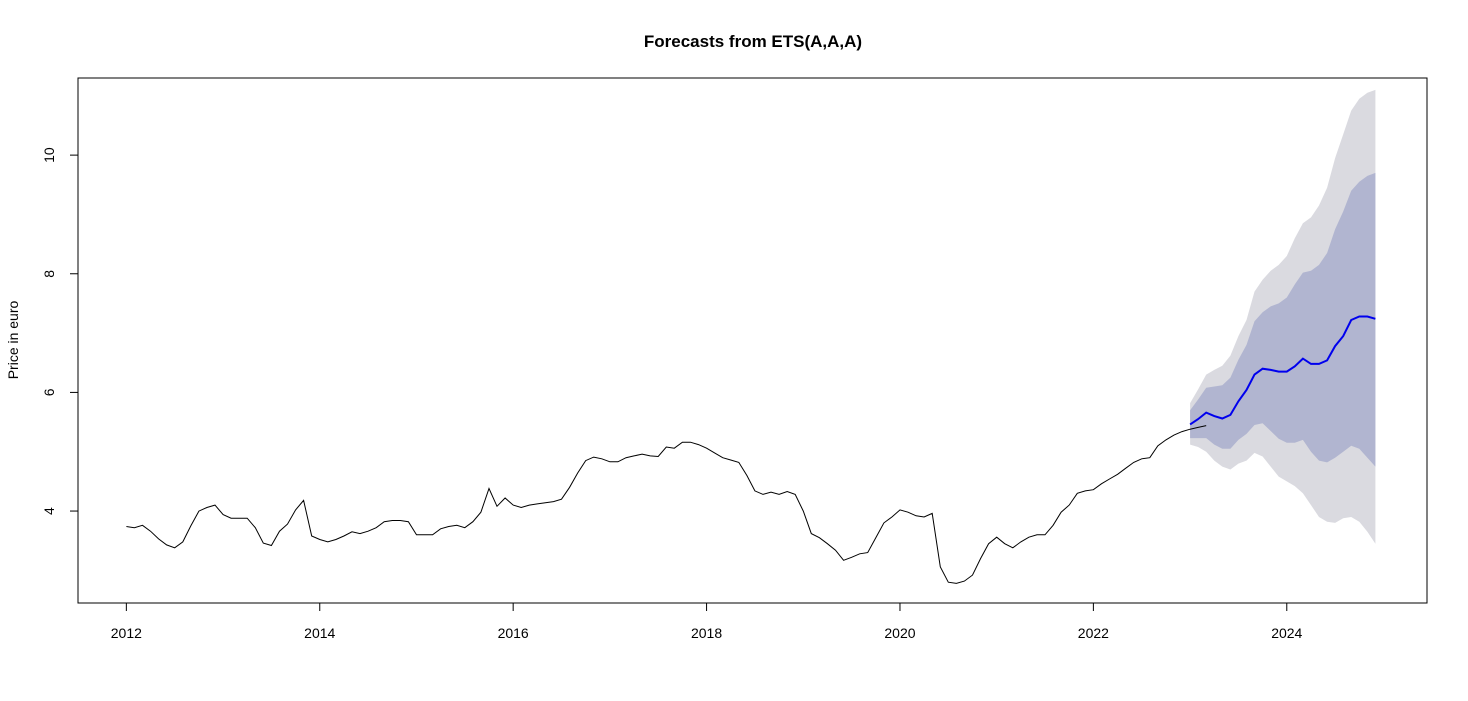 The width and height of the screenshot is (1468, 701). I want to click on x-tick-label: 2022, so click(1093, 633).